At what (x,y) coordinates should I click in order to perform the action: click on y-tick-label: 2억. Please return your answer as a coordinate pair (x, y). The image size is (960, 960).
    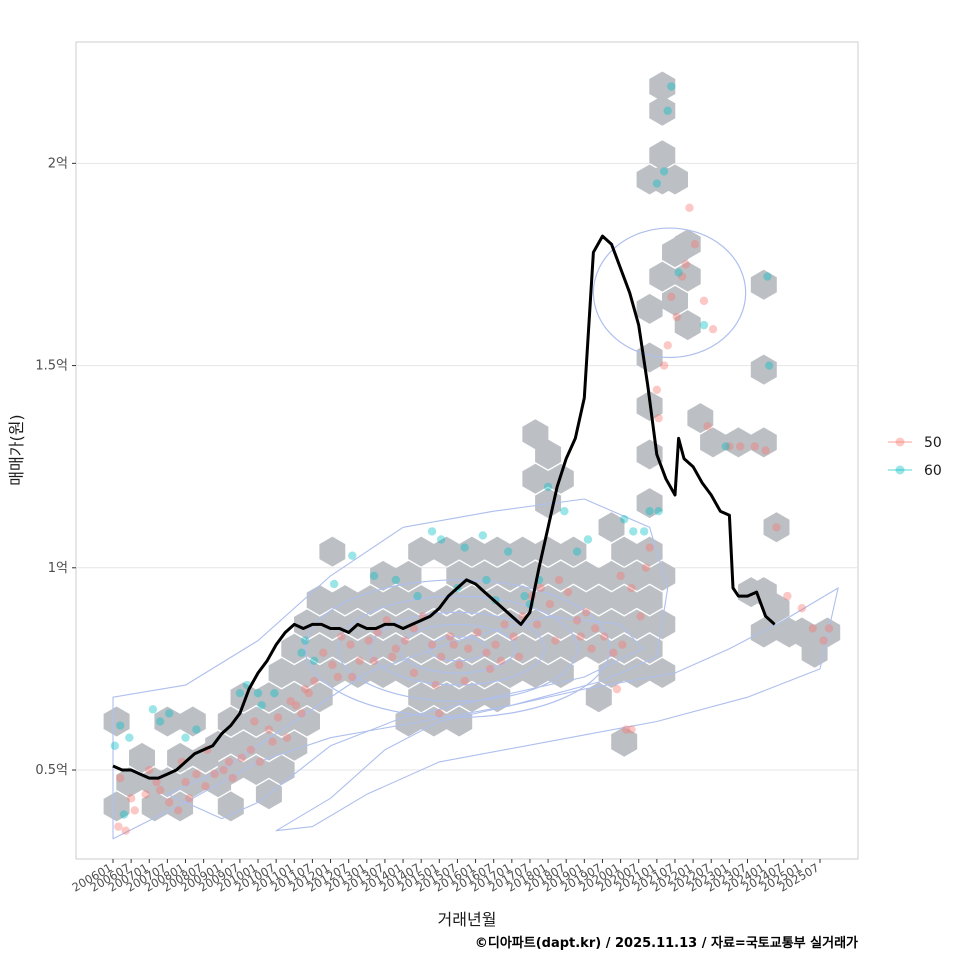
    Looking at the image, I should click on (58, 163).